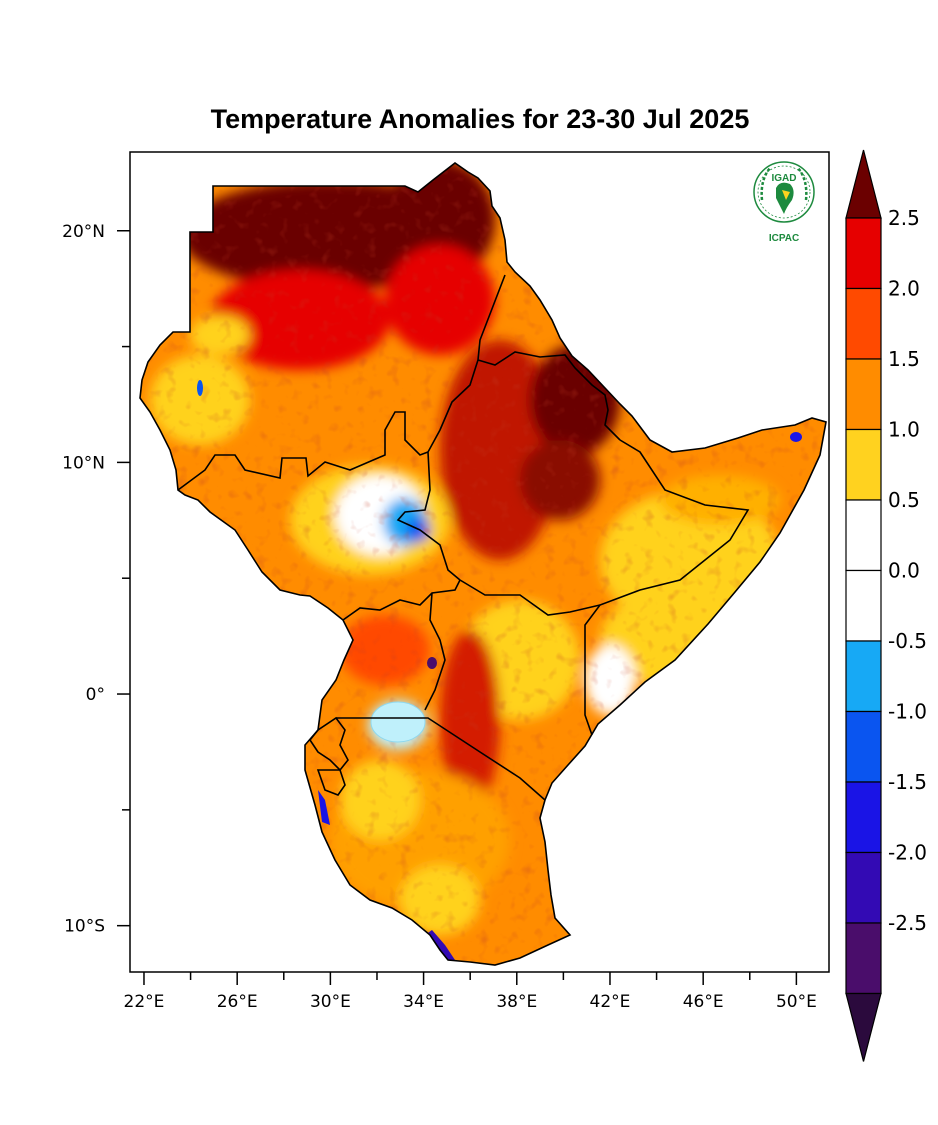 The width and height of the screenshot is (938, 1125). Describe the element at coordinates (904, 571) in the screenshot. I see `colorbar-label: 0.0` at that location.